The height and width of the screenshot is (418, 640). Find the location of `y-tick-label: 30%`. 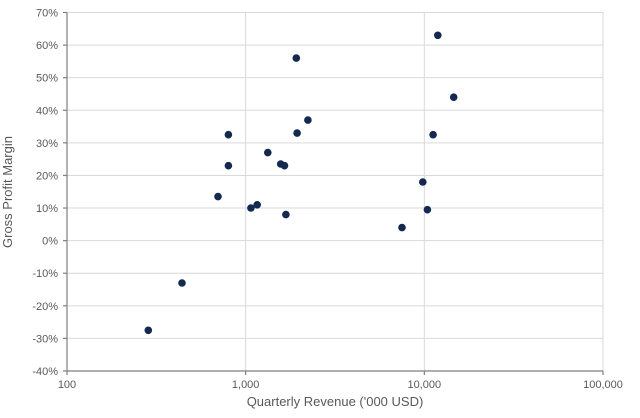

y-tick-label: 30% is located at coordinates (47, 144).